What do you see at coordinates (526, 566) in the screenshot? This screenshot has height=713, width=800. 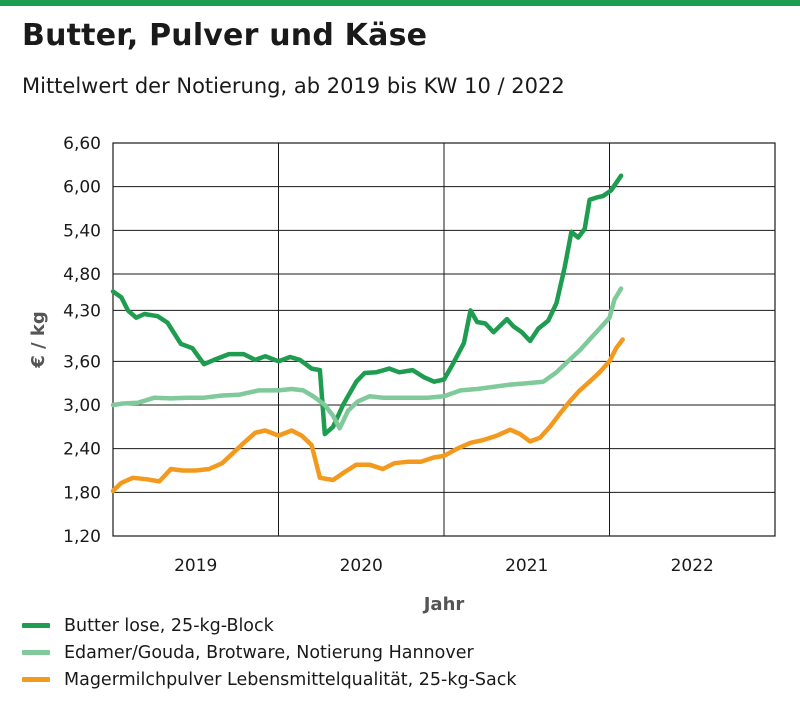 I see `x-tick-label: 2021` at bounding box center [526, 566].